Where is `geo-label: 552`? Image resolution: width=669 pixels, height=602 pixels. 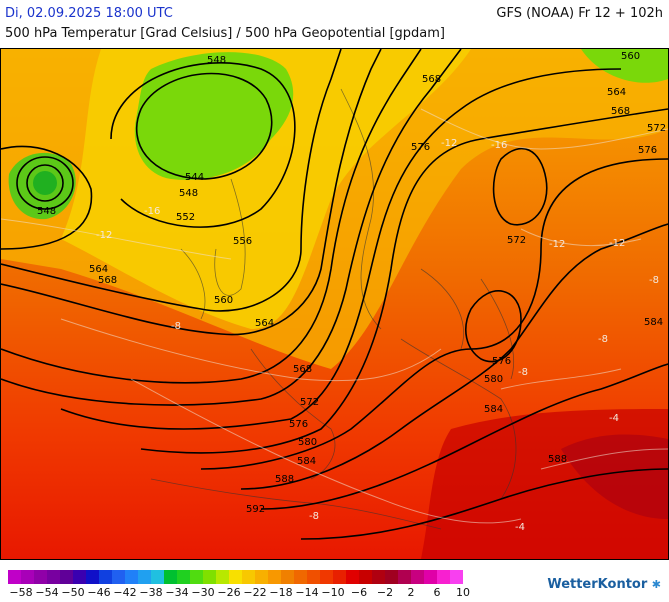 geo-label: 552 is located at coordinates (185, 217).